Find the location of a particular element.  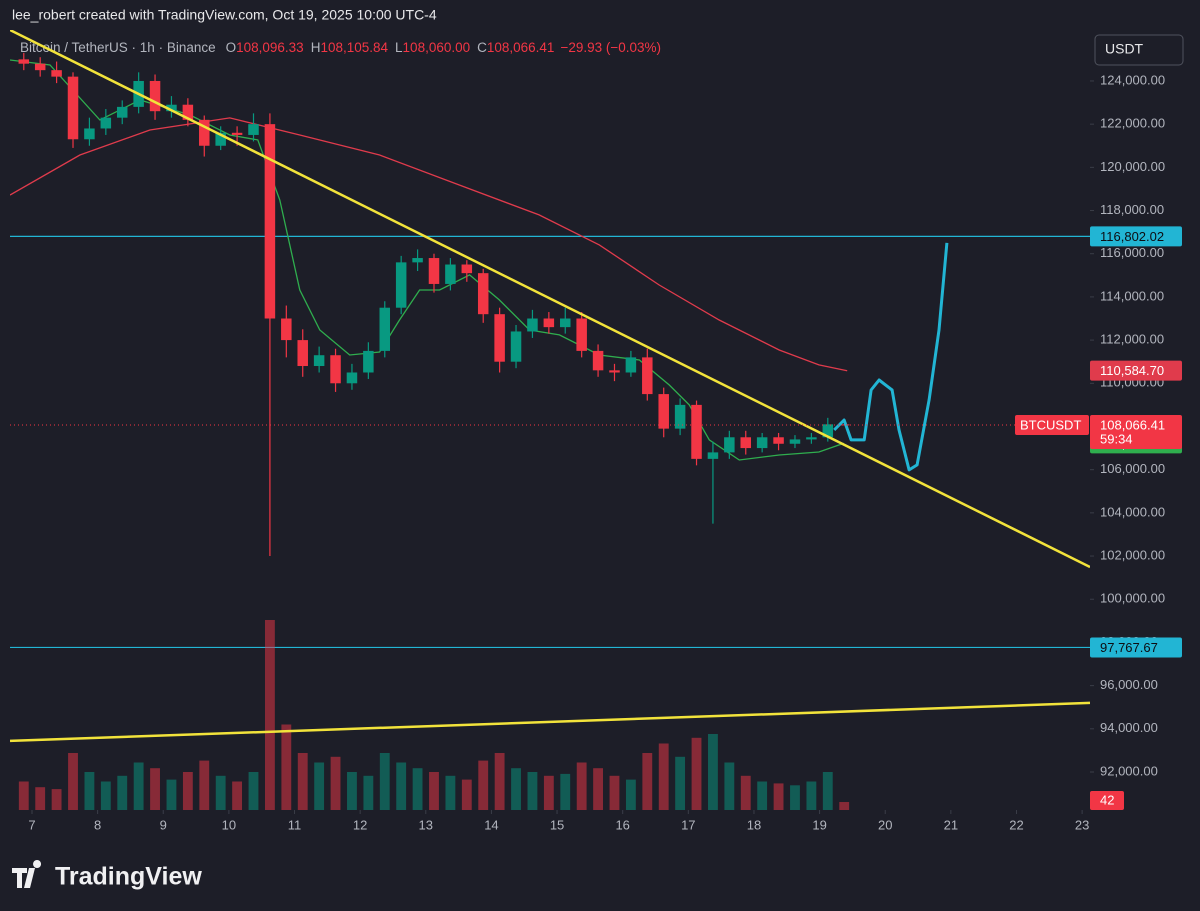

ohlc-key: C is located at coordinates (482, 47).